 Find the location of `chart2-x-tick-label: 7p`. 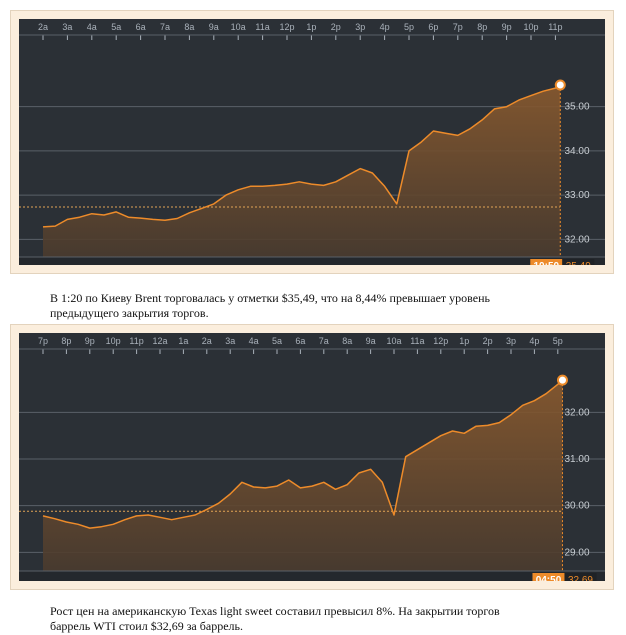

chart2-x-tick-label: 7p is located at coordinates (43, 341).